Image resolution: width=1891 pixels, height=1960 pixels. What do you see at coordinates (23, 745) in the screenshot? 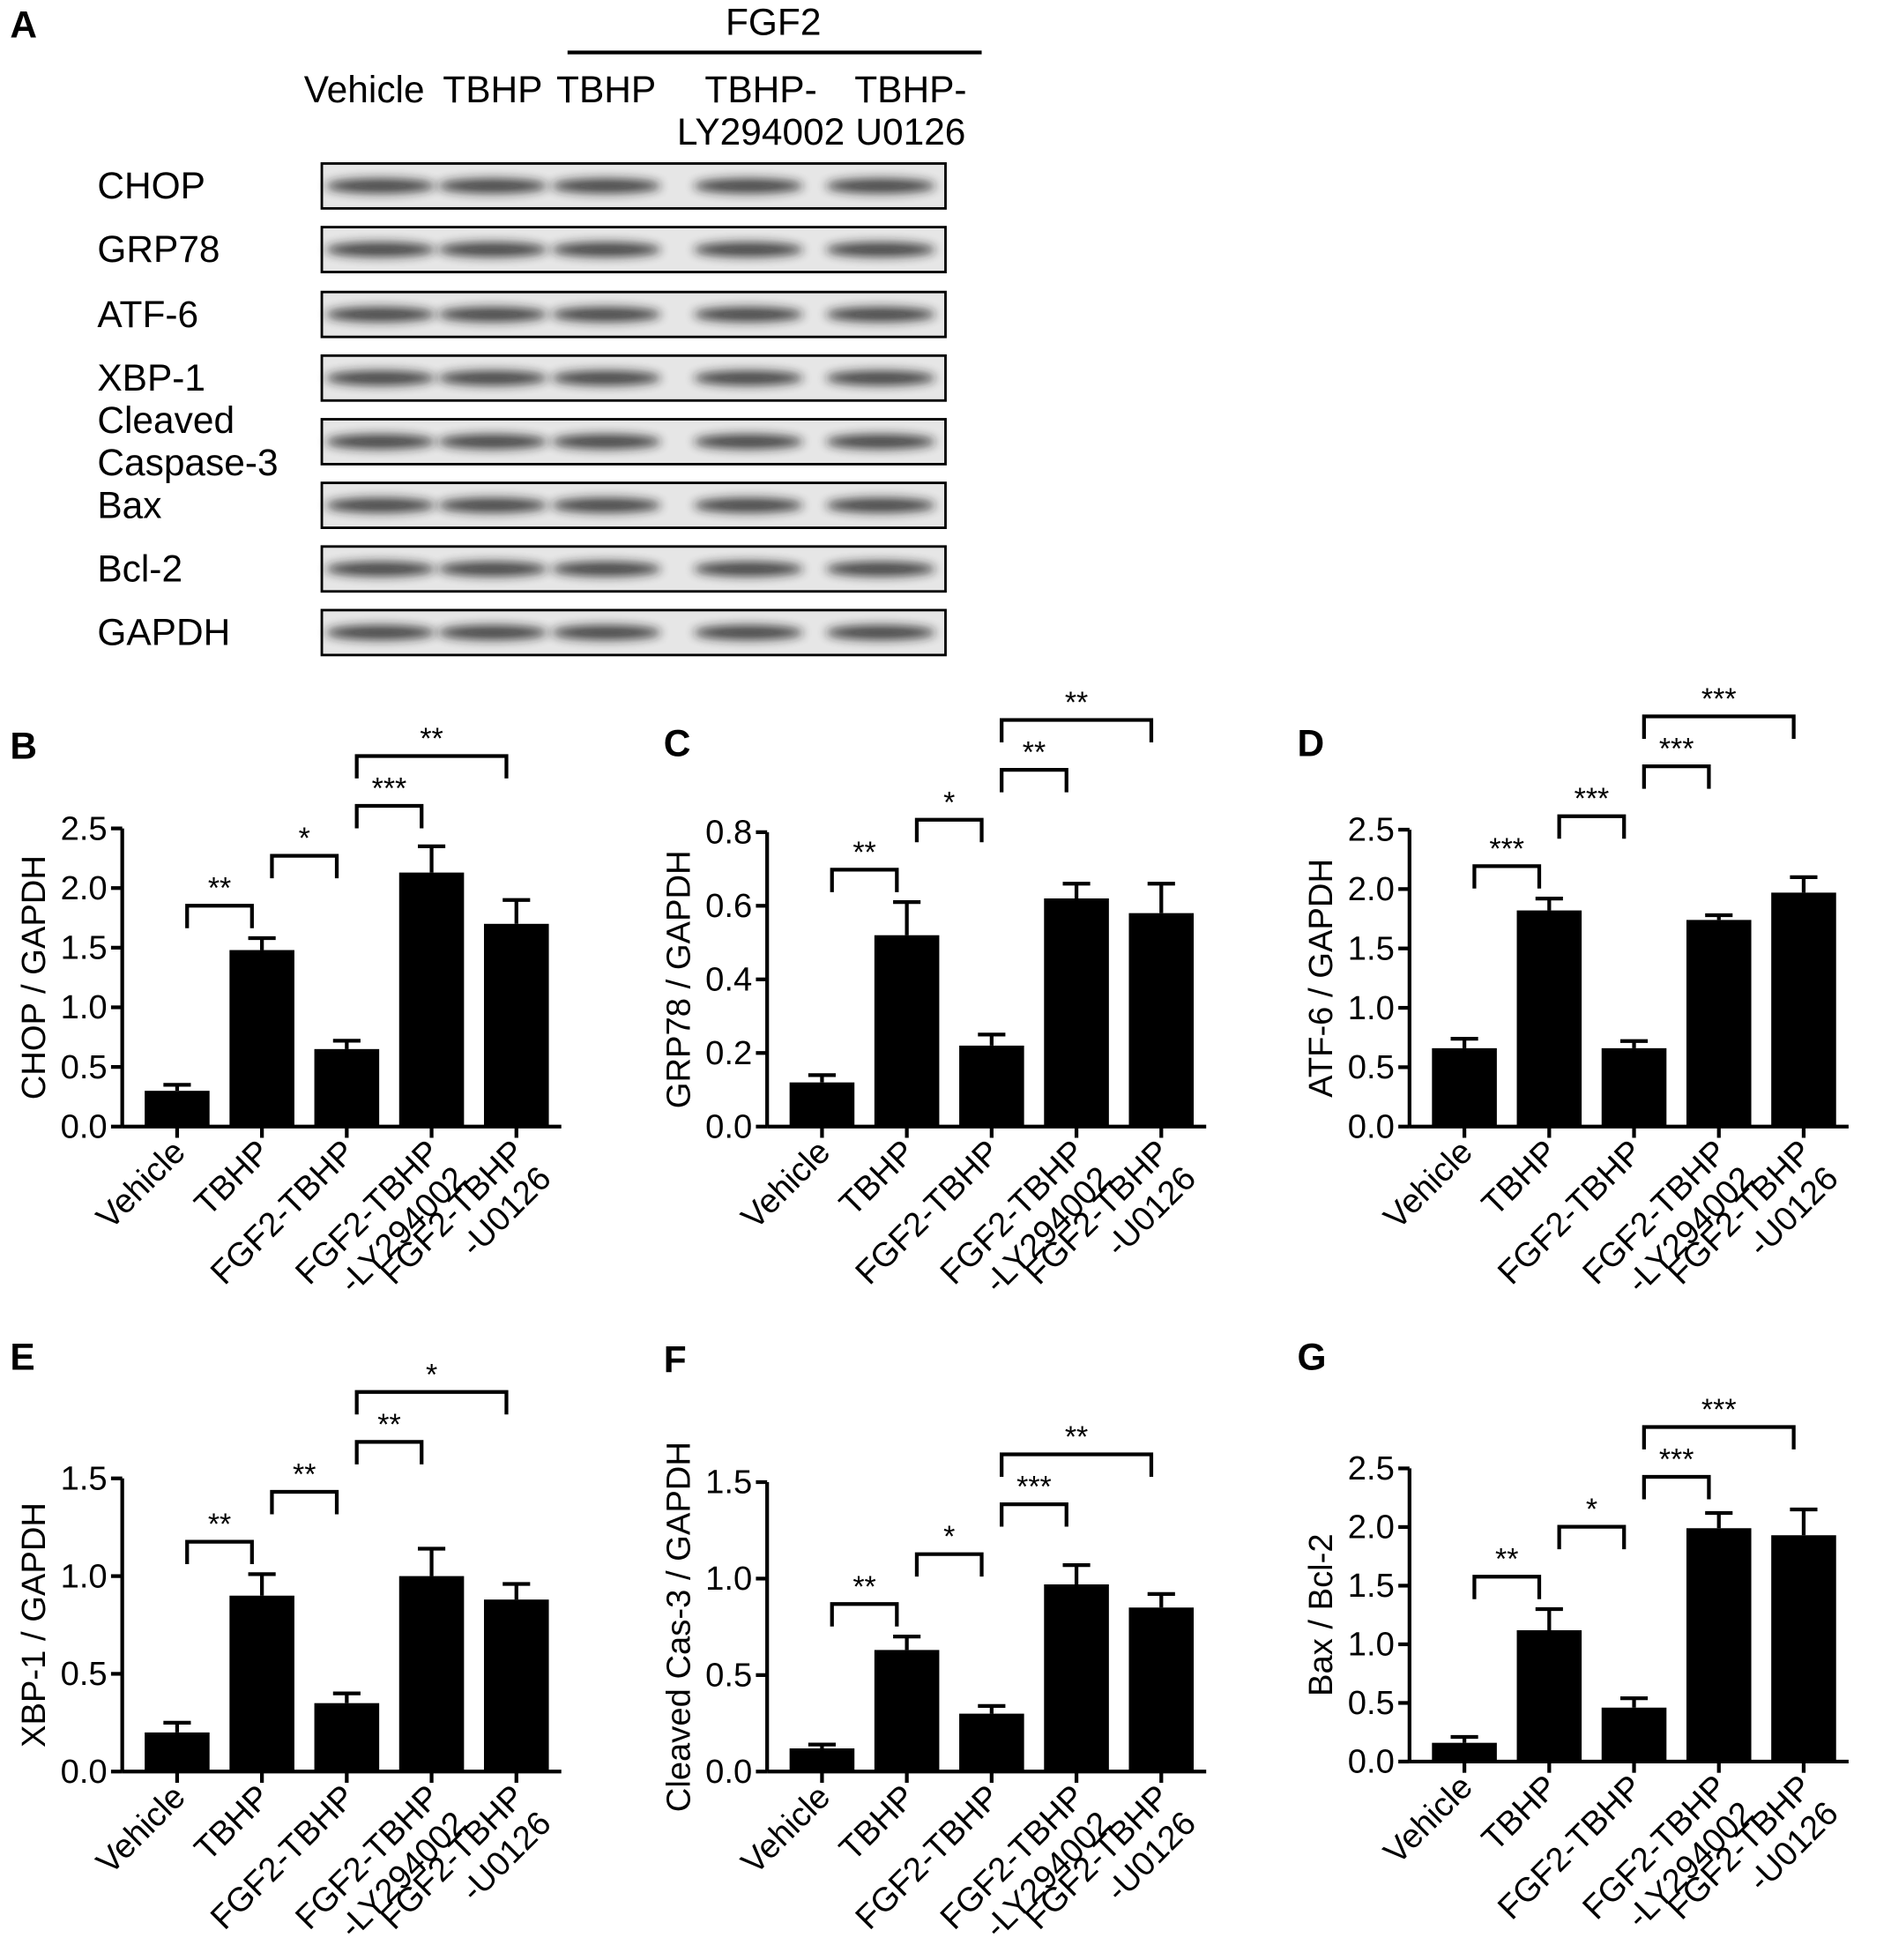
I see `panel-label: B` at bounding box center [23, 745].